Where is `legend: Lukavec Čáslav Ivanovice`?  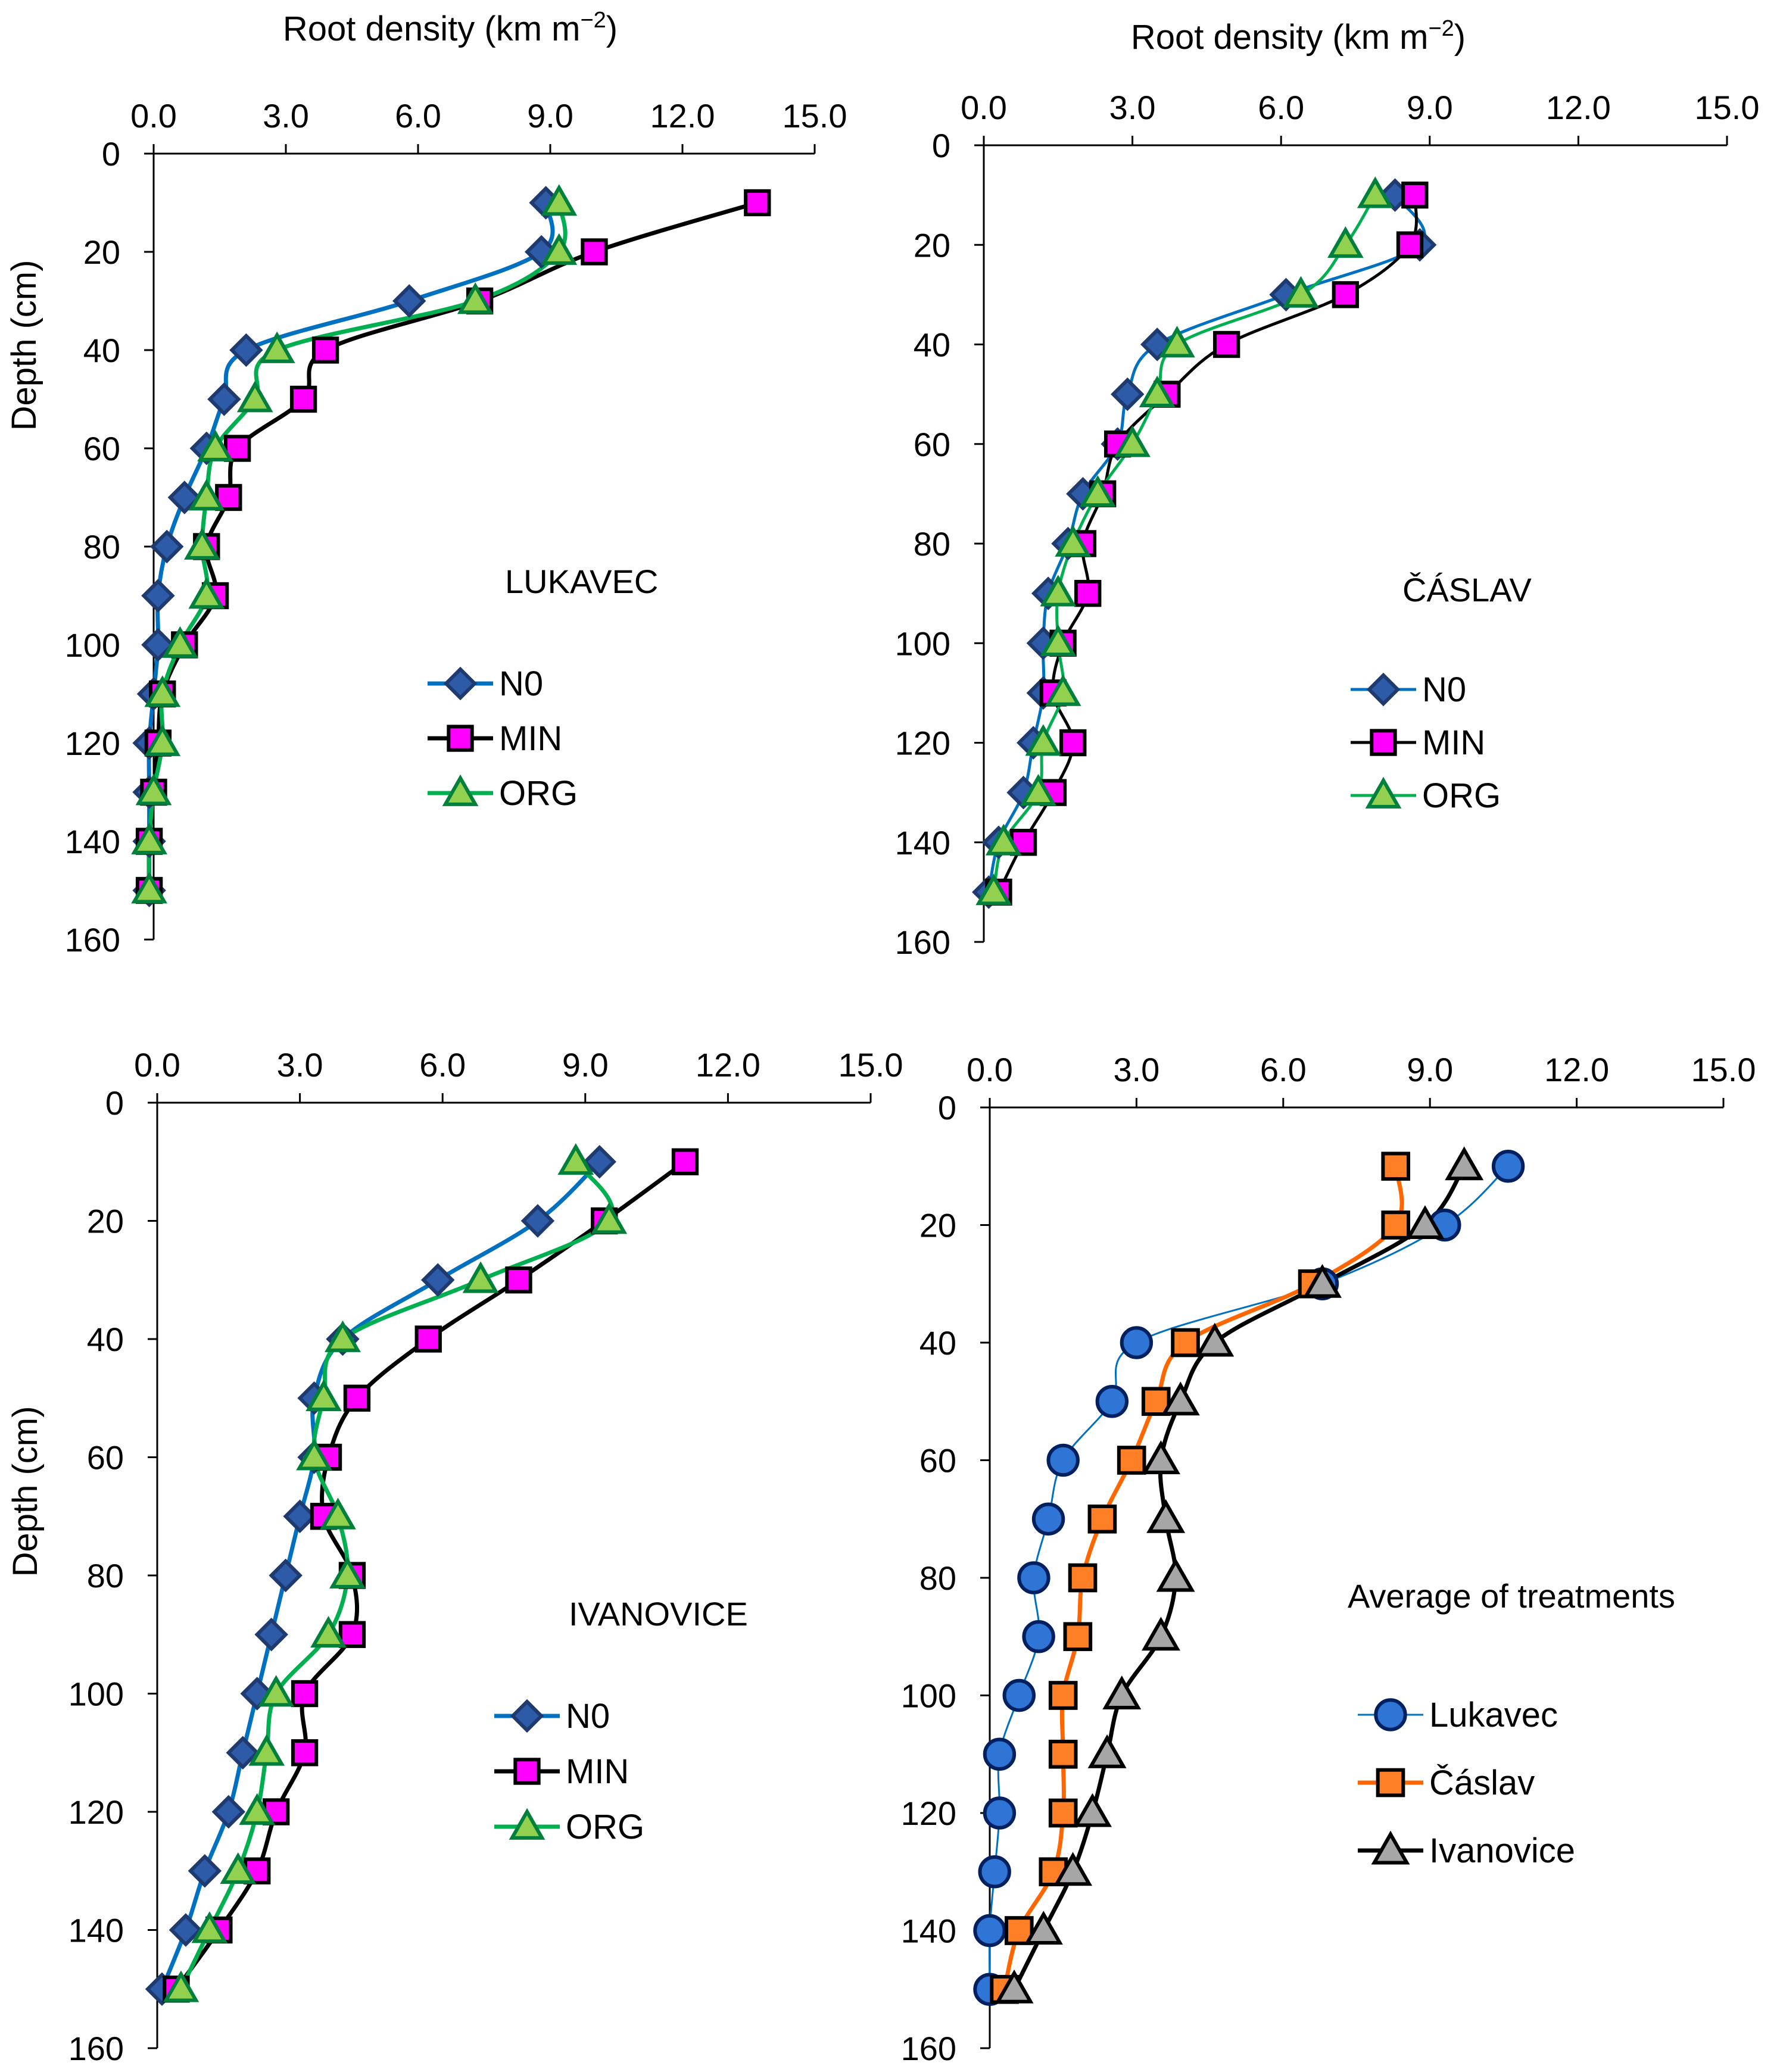
legend: Lukavec Čáslav Ivanovice is located at coordinates (1466, 1783).